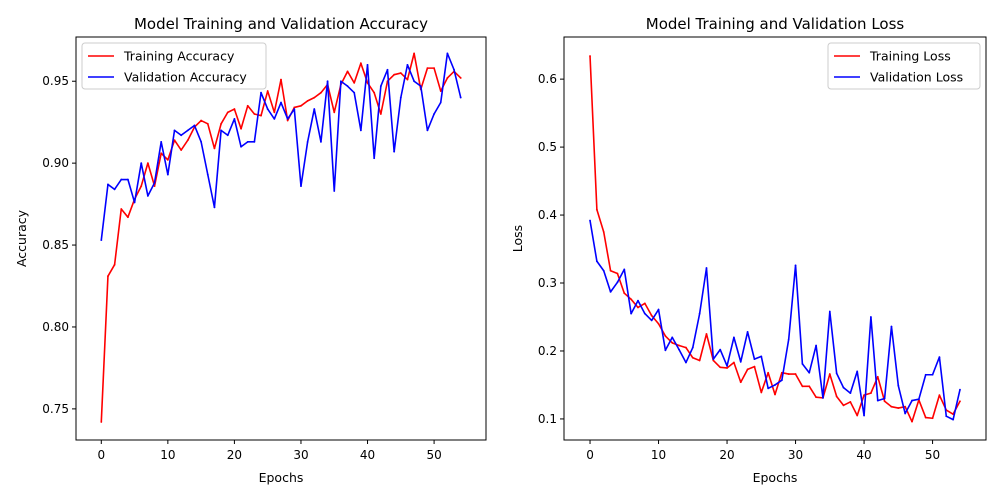  Describe the element at coordinates (281, 477) in the screenshot. I see `x-axis-title: Epochs` at that location.